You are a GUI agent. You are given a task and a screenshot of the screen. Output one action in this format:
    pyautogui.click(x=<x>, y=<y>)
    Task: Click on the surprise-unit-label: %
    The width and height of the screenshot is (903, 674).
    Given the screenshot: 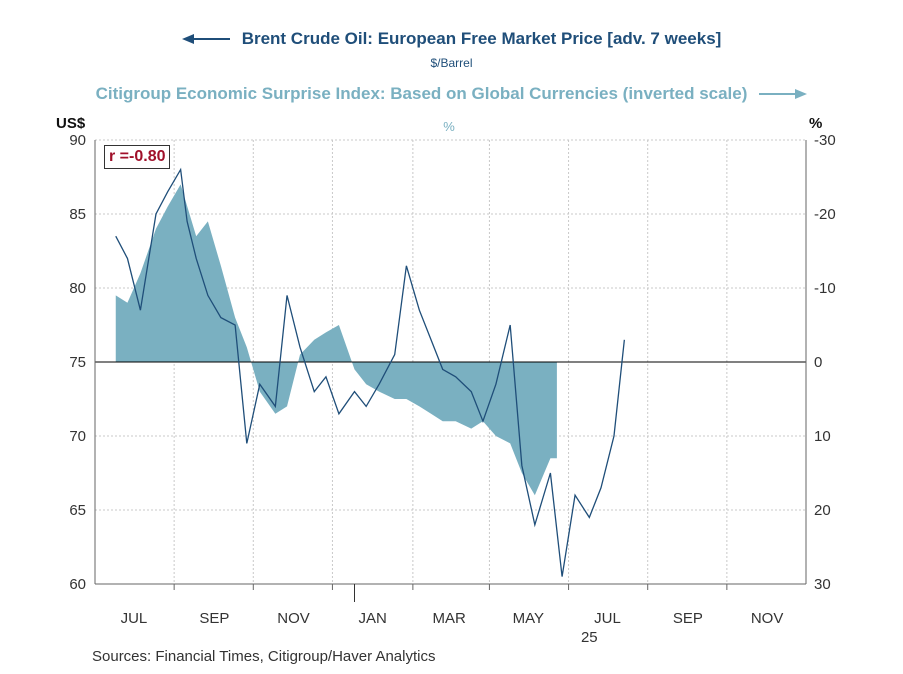 What is the action you would take?
    pyautogui.click(x=449, y=126)
    